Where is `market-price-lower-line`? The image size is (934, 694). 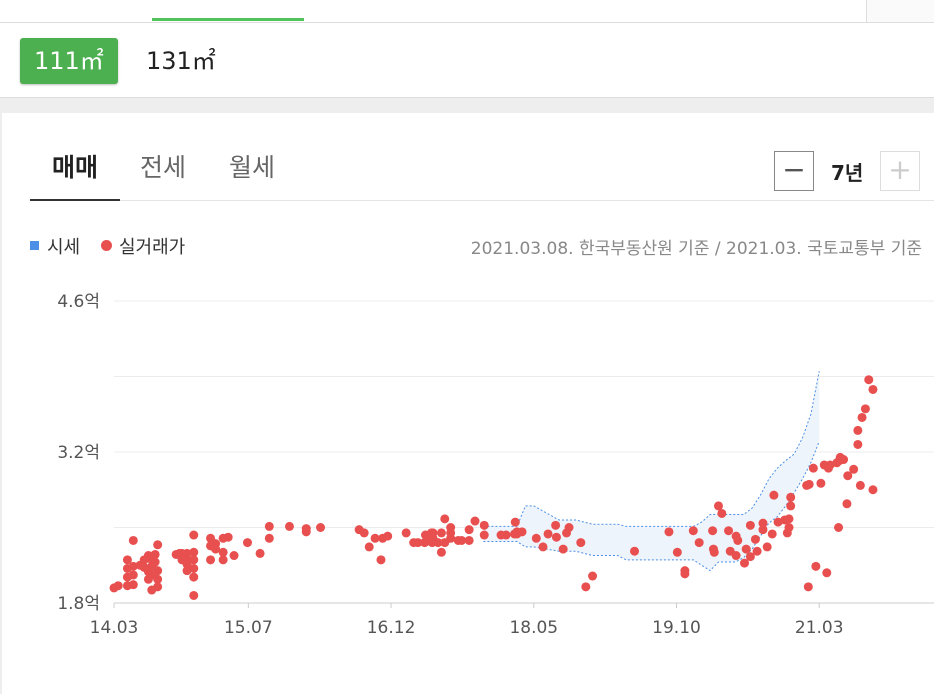 market-price-lower-line is located at coordinates (651, 506).